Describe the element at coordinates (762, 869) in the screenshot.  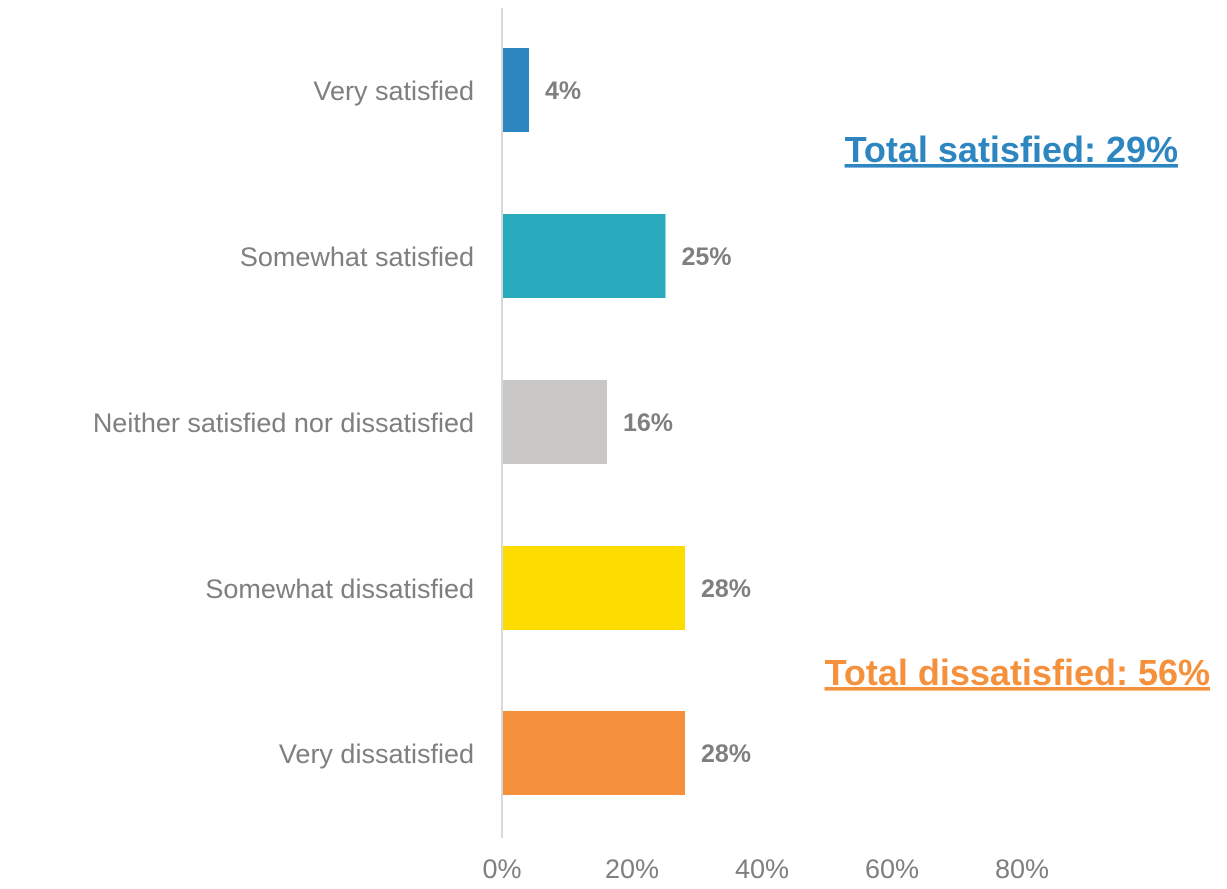
I see `x-tick-label-40: 40%` at that location.